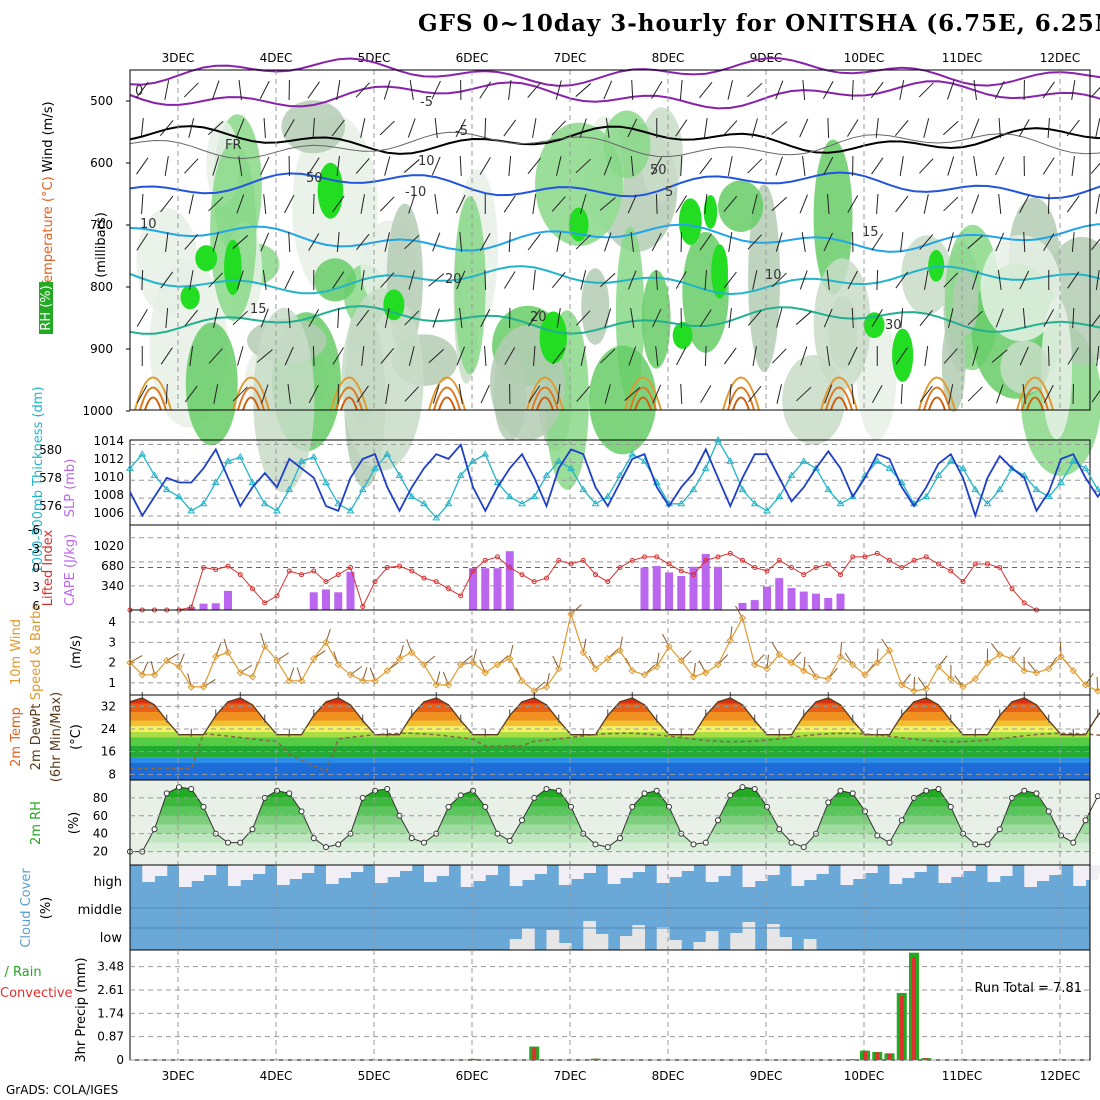  Describe the element at coordinates (610, 741) in the screenshot. I see `temp-color-band` at that location.